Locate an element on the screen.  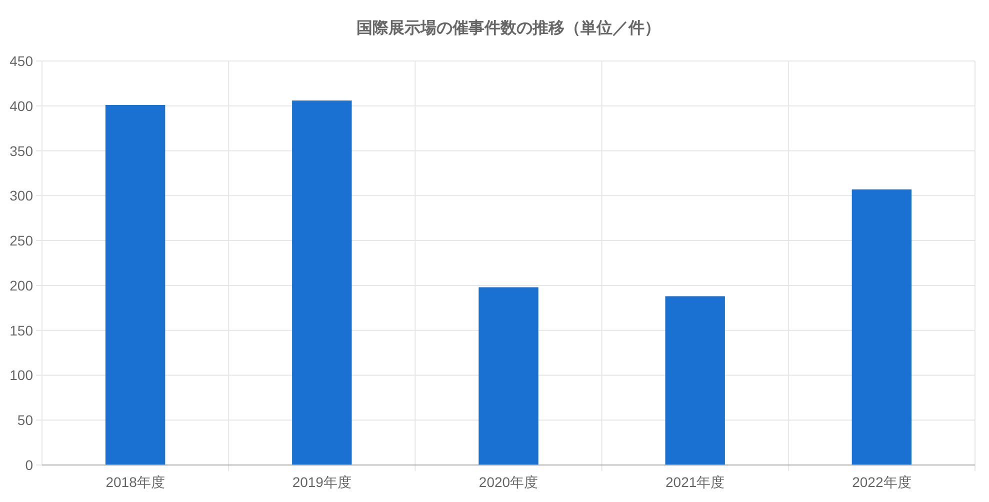
y-tick-label: 0 is located at coordinates (29, 465).